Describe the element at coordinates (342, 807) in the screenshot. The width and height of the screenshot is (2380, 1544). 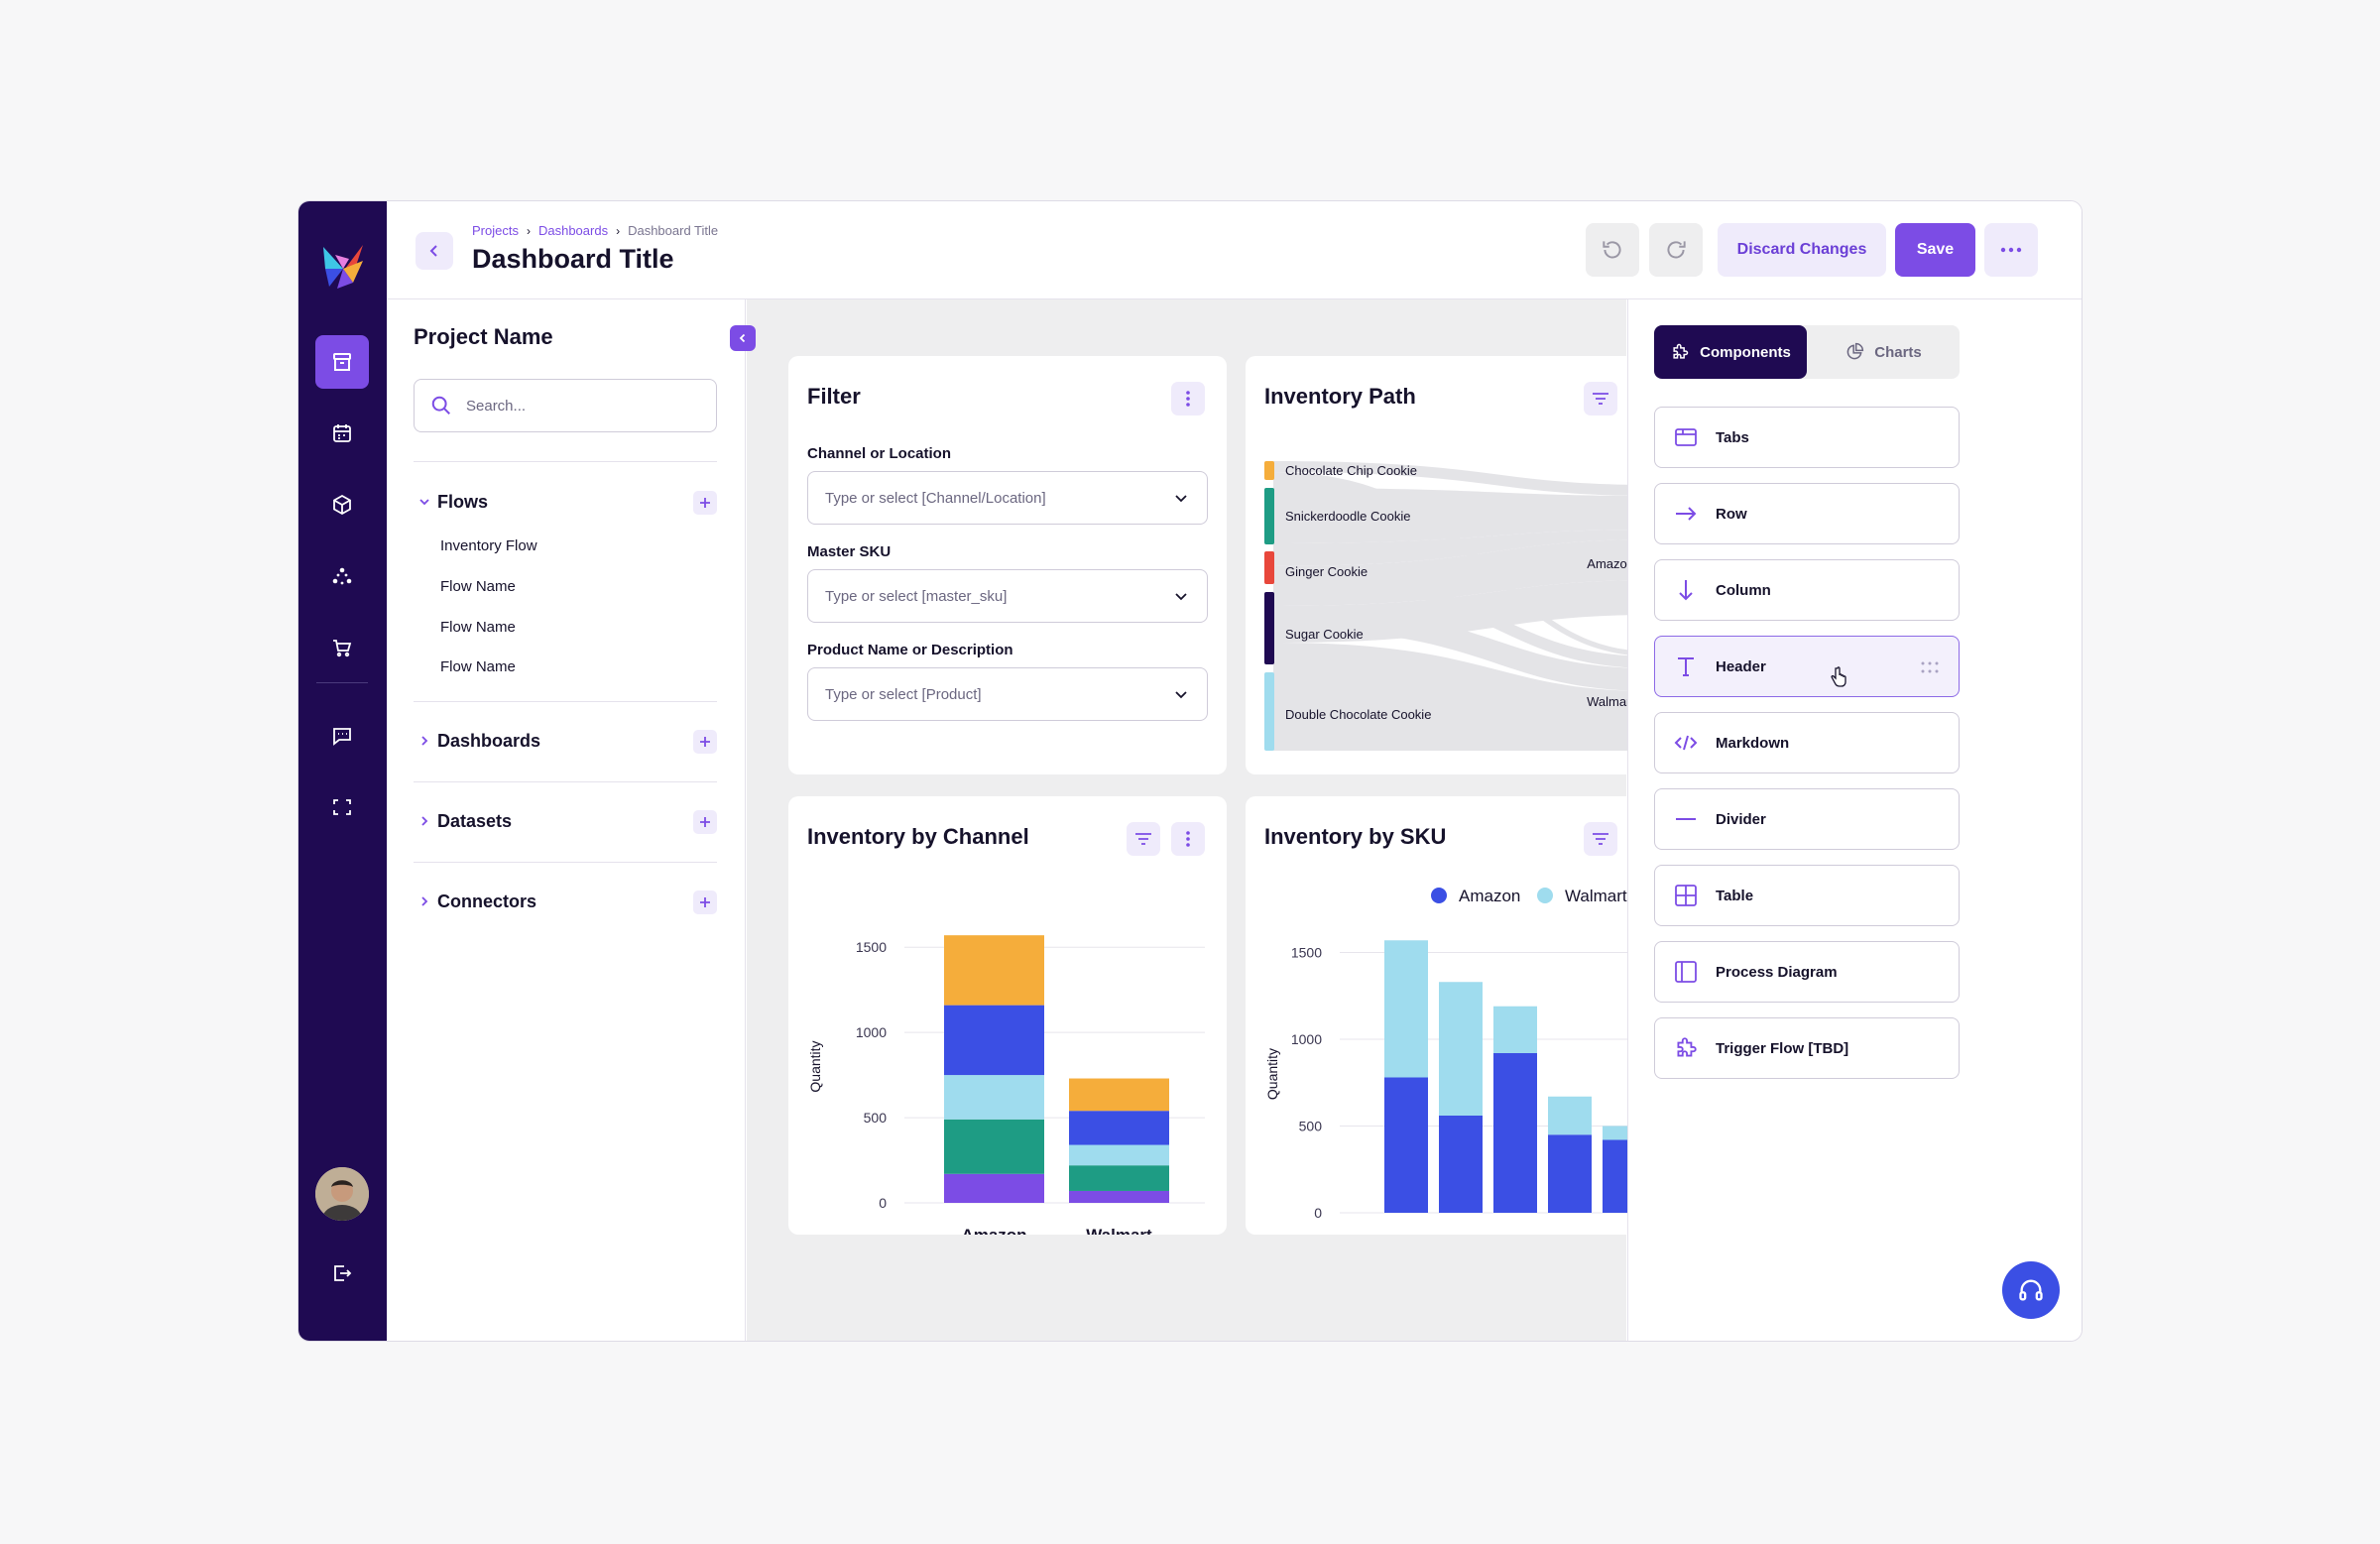
I see `nav-scan` at that location.